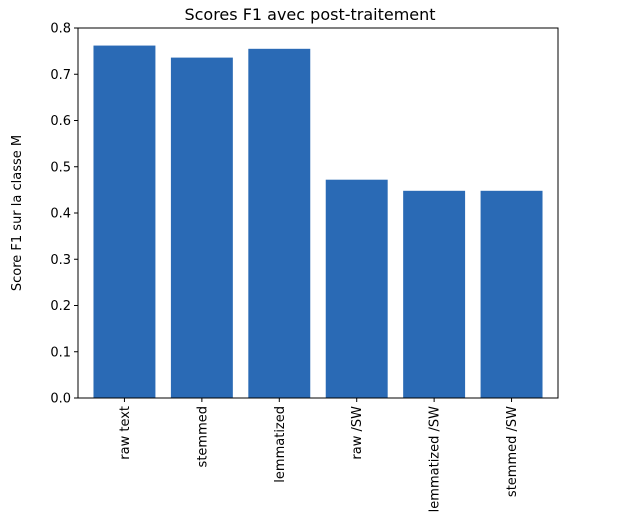 The width and height of the screenshot is (620, 525). Describe the element at coordinates (60, 260) in the screenshot. I see `y-tick-label-3: 0.3` at that location.